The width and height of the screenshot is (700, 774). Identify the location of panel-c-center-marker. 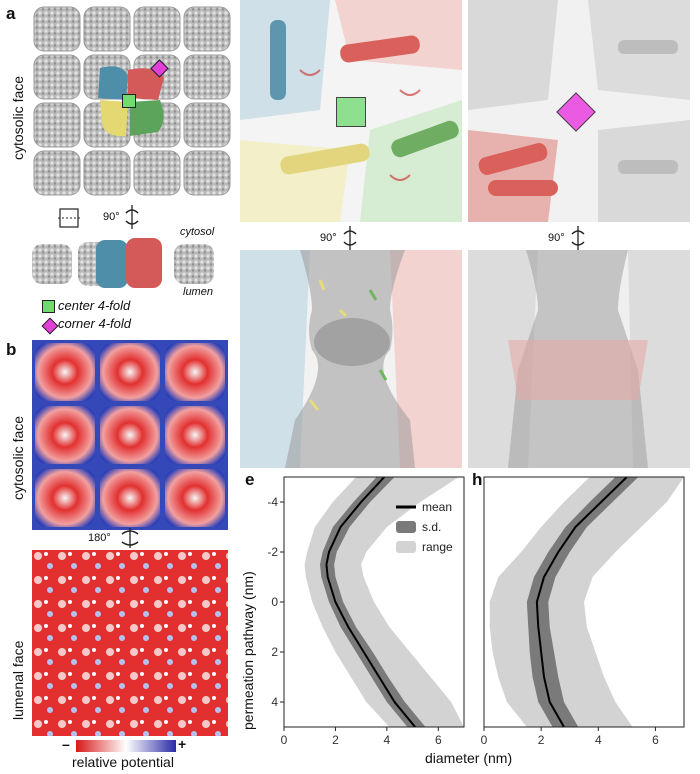
(351, 112).